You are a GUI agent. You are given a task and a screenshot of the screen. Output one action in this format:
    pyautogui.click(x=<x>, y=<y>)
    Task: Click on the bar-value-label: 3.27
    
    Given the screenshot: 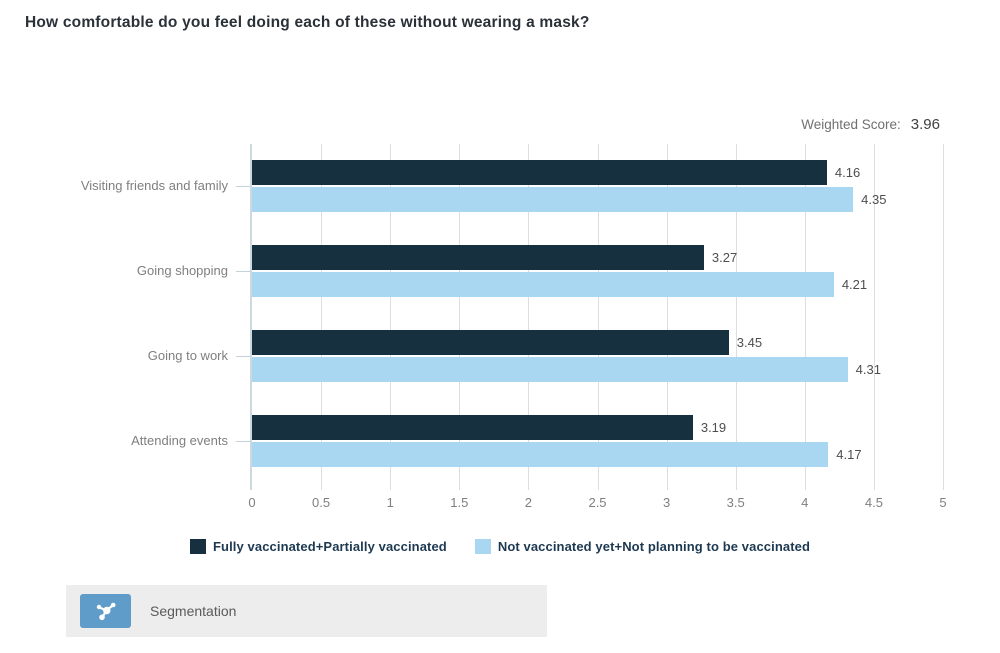 What is the action you would take?
    pyautogui.click(x=724, y=257)
    